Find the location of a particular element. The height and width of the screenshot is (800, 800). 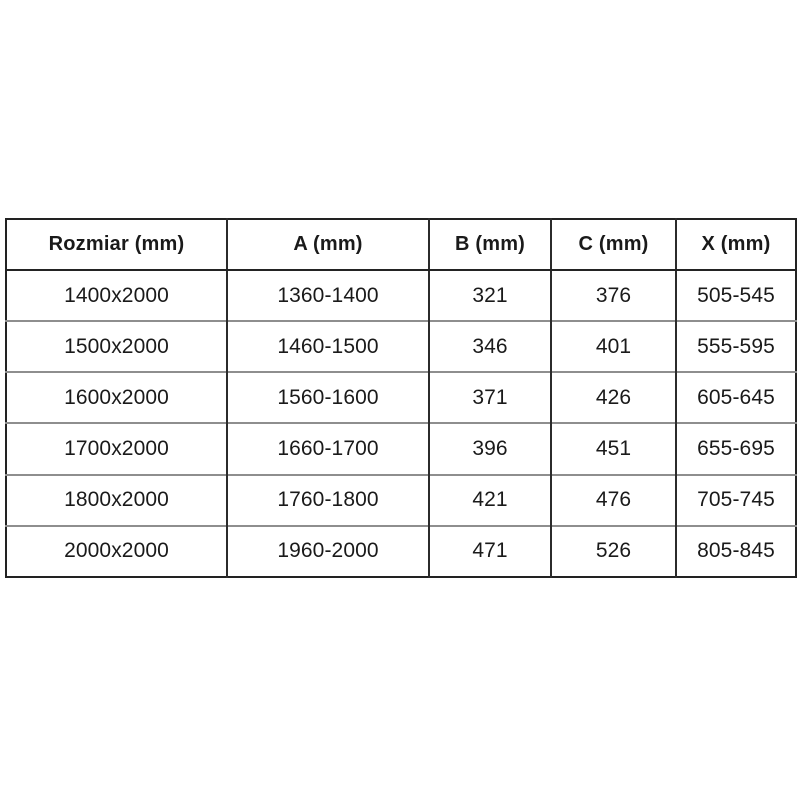

cell-c: 426 is located at coordinates (613, 397).